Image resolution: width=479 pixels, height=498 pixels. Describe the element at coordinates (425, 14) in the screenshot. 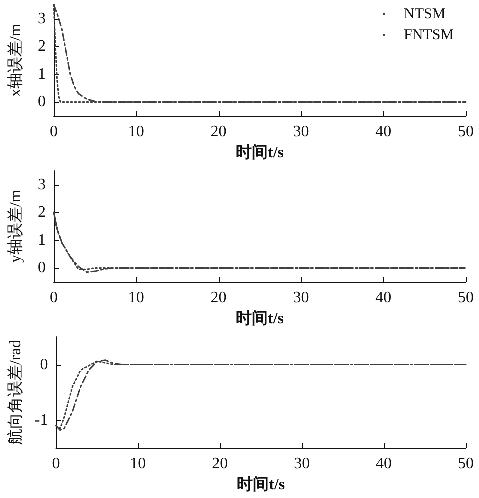

I see `legend-label: NTSM` at that location.